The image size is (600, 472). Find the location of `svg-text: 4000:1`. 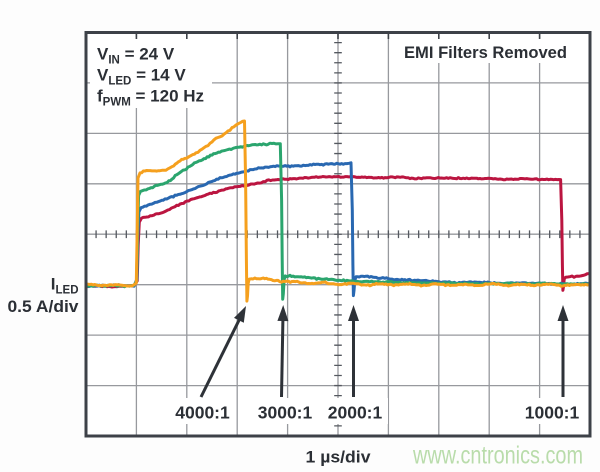

svg-text: 4000:1 is located at coordinates (202, 413).